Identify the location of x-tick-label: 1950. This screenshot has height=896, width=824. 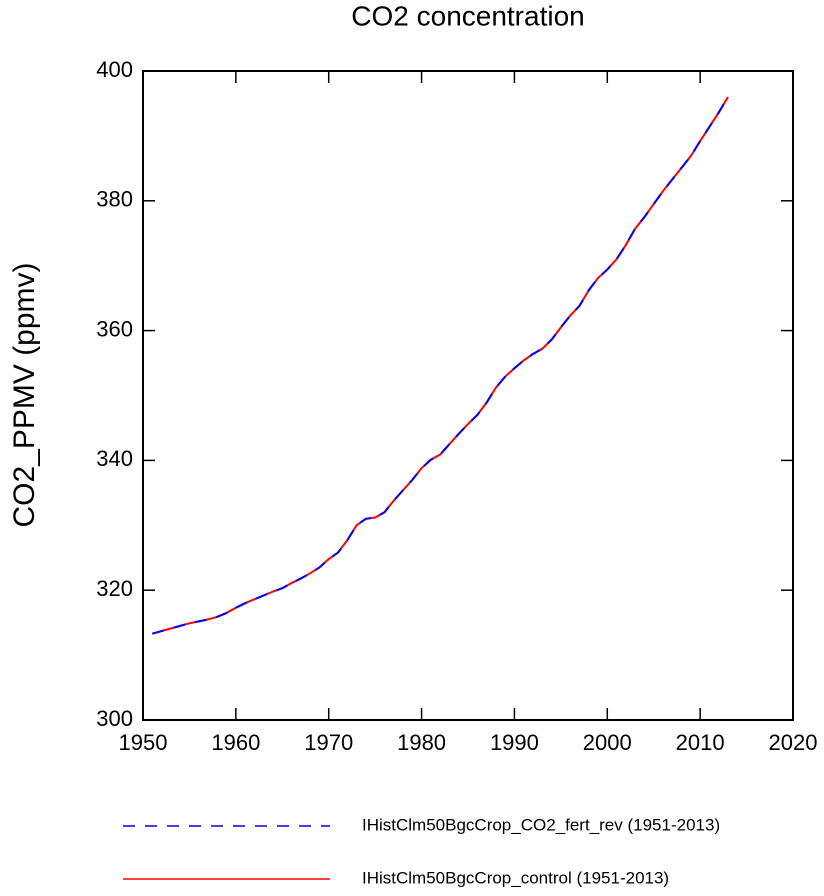
(143, 742).